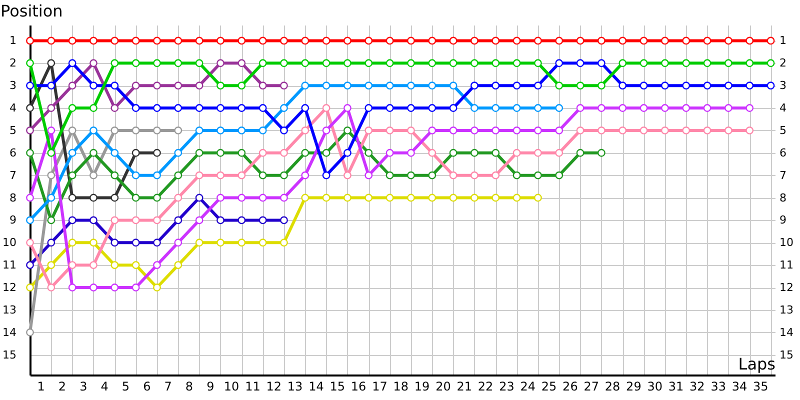 The height and width of the screenshot is (400, 800). What do you see at coordinates (422, 387) in the screenshot?
I see `x-tick-label: 19` at bounding box center [422, 387].